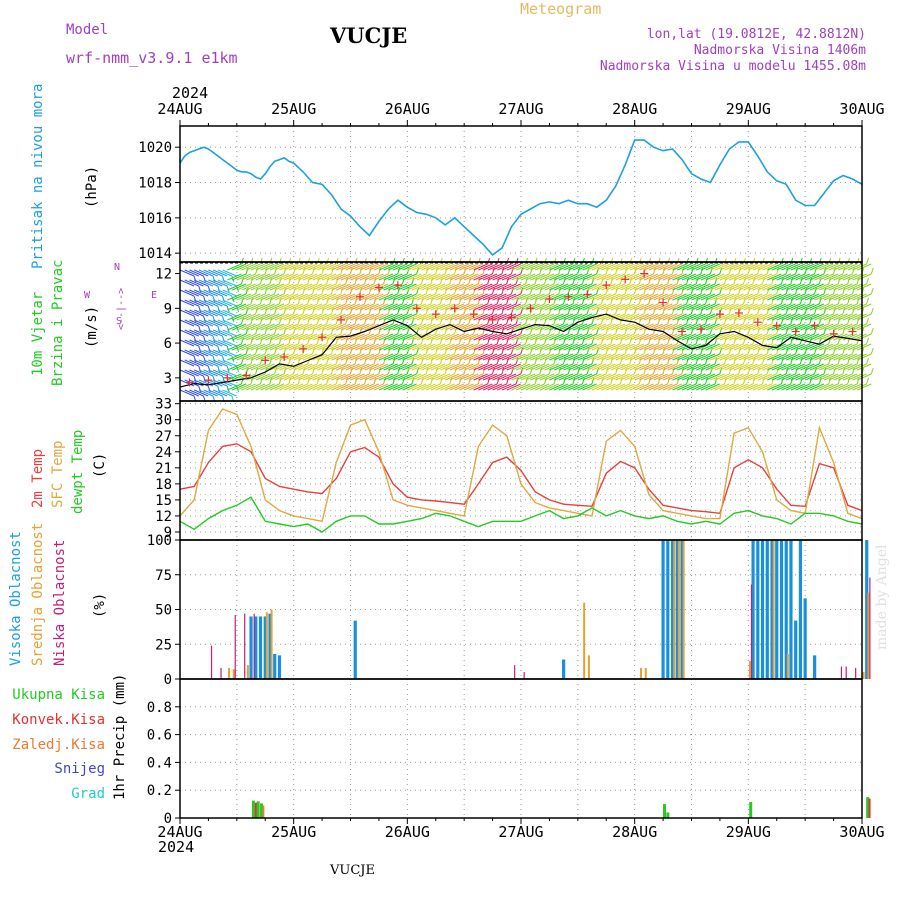 This screenshot has height=904, width=900. I want to click on x-tick-label-top: 28AUG, so click(634, 109).